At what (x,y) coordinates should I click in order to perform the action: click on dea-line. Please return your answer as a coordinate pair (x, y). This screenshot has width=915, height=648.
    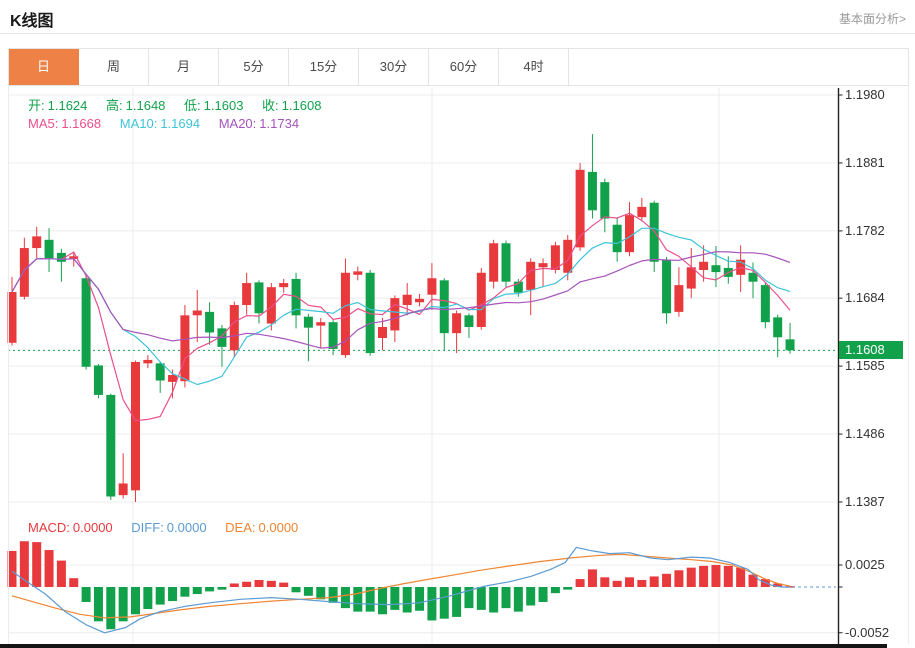
    Looking at the image, I should click on (401, 586).